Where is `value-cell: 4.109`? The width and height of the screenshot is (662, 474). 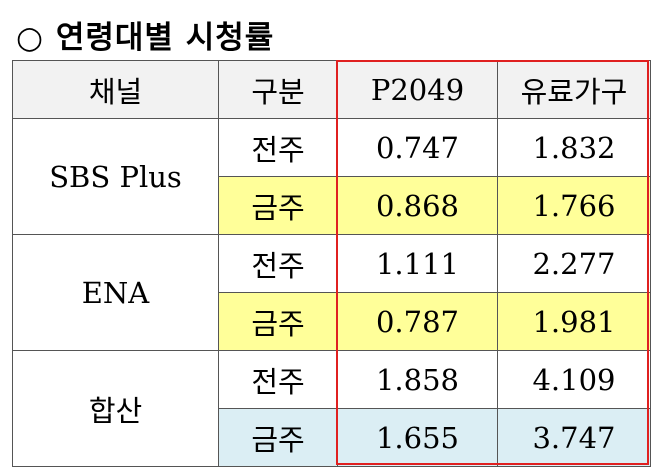 value-cell: 4.109 is located at coordinates (574, 379).